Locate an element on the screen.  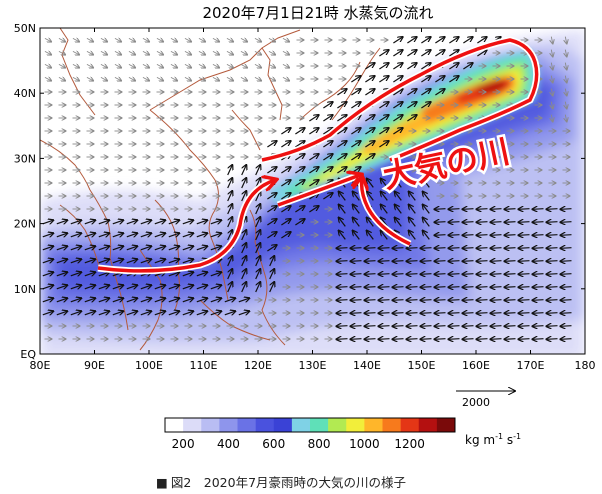
colorbar-tick-label: 600 is located at coordinates (273, 444).